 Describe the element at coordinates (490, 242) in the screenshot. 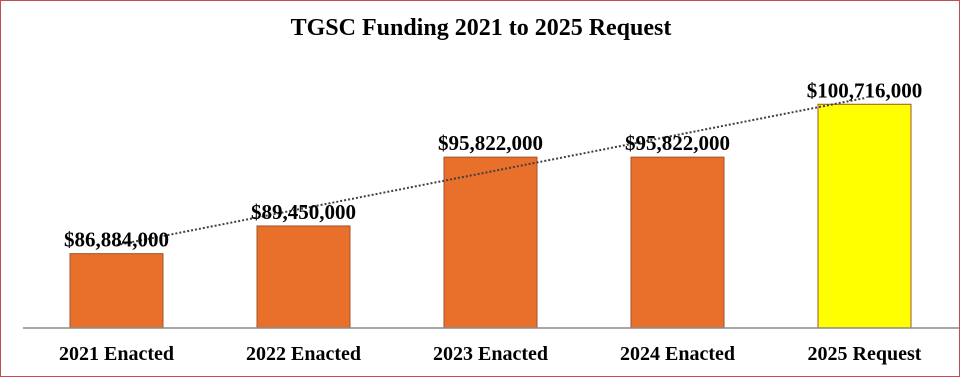

I see `bar-2023-enacted` at that location.